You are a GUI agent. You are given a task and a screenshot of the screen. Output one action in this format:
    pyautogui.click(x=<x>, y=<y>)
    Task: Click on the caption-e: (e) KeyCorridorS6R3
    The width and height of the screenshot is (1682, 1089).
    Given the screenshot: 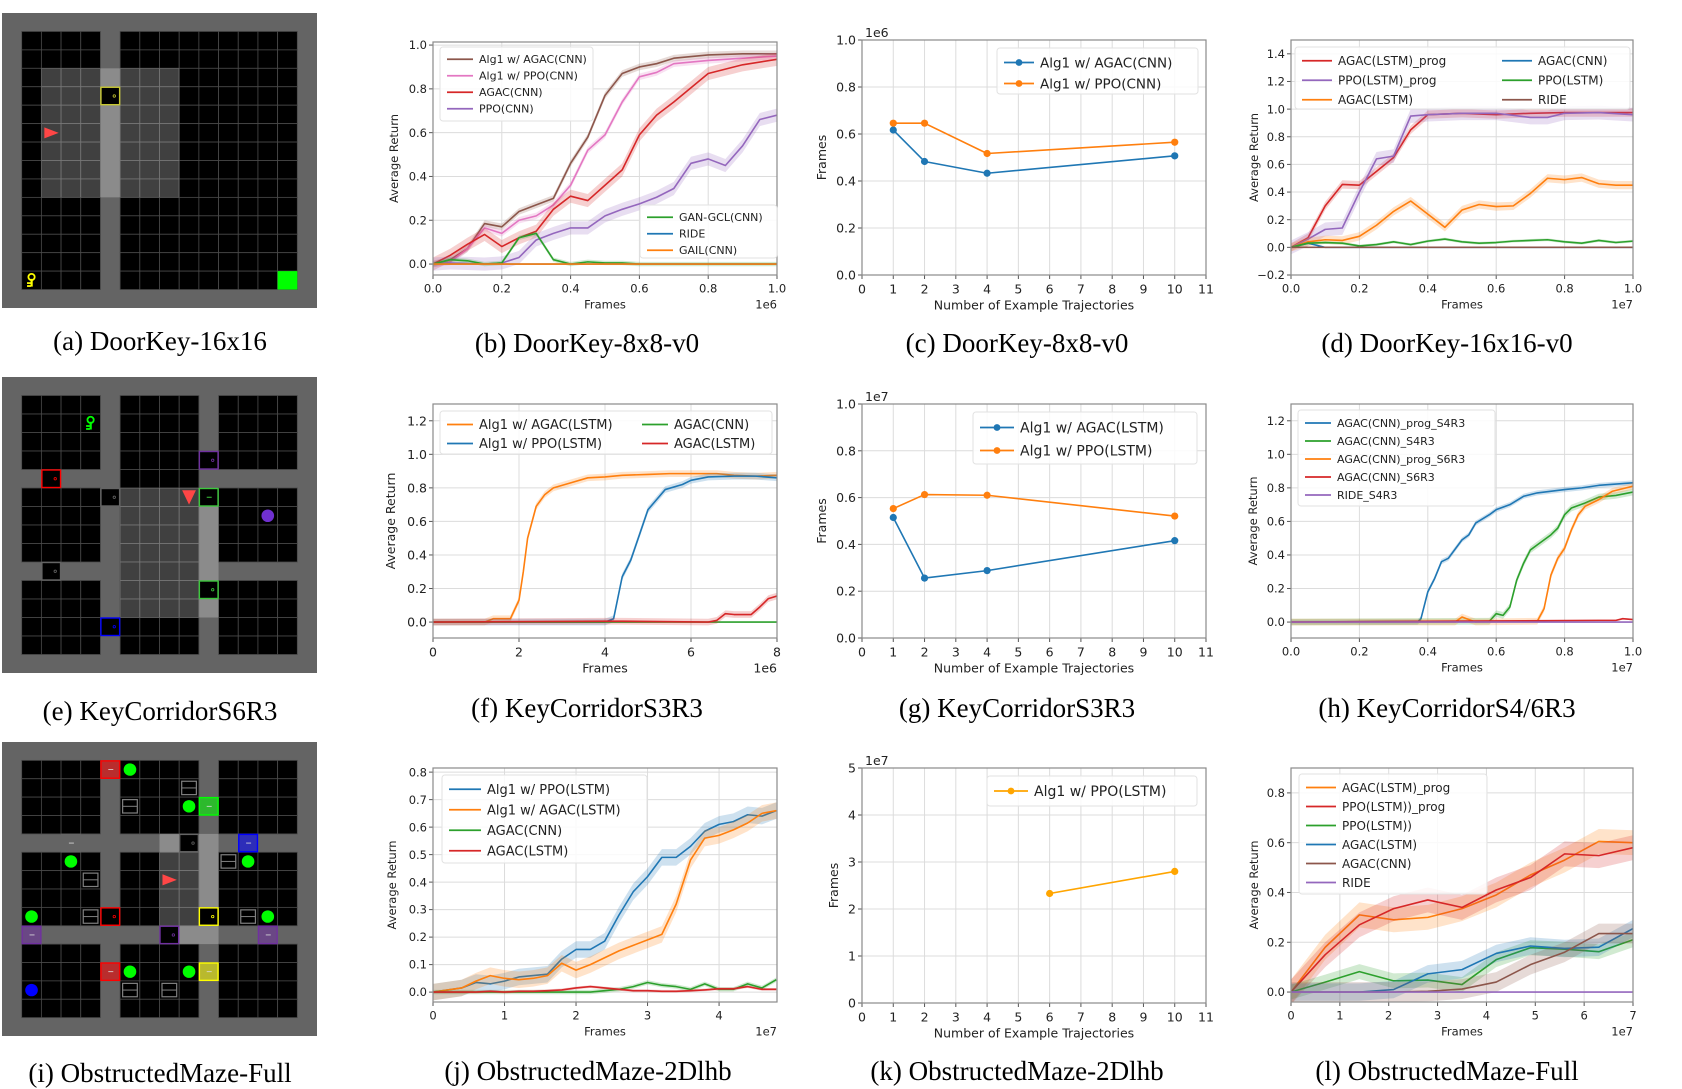 What is the action you would take?
    pyautogui.click(x=160, y=711)
    